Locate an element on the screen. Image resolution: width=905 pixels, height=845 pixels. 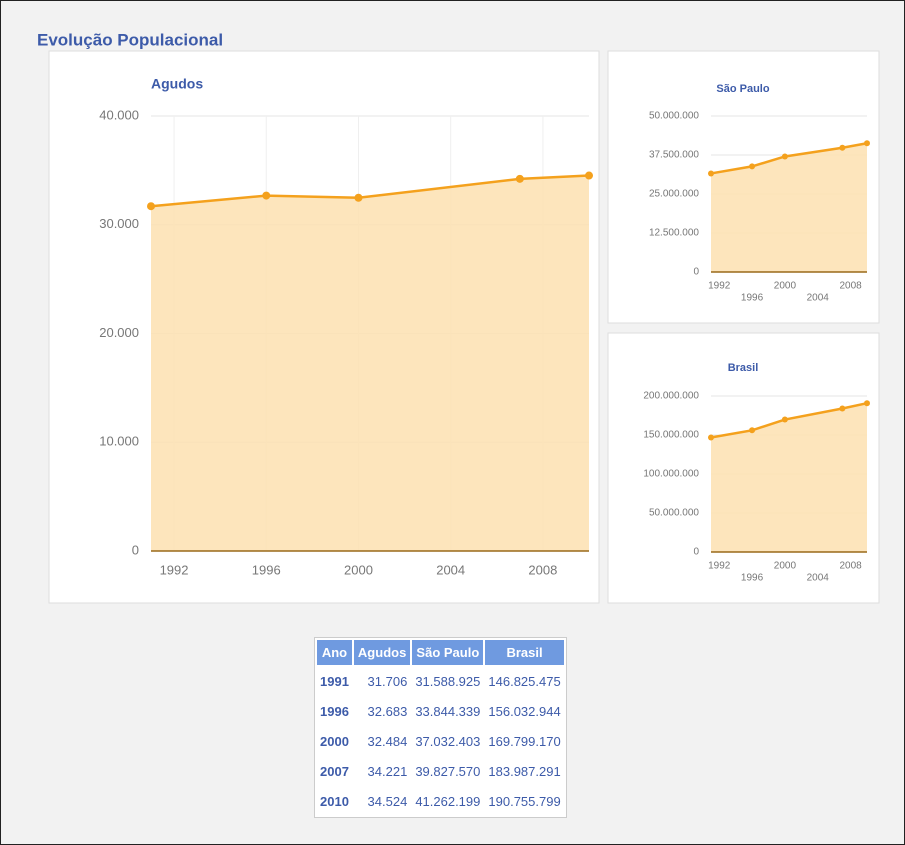
y-tick-label: 30.000 is located at coordinates (119, 223).